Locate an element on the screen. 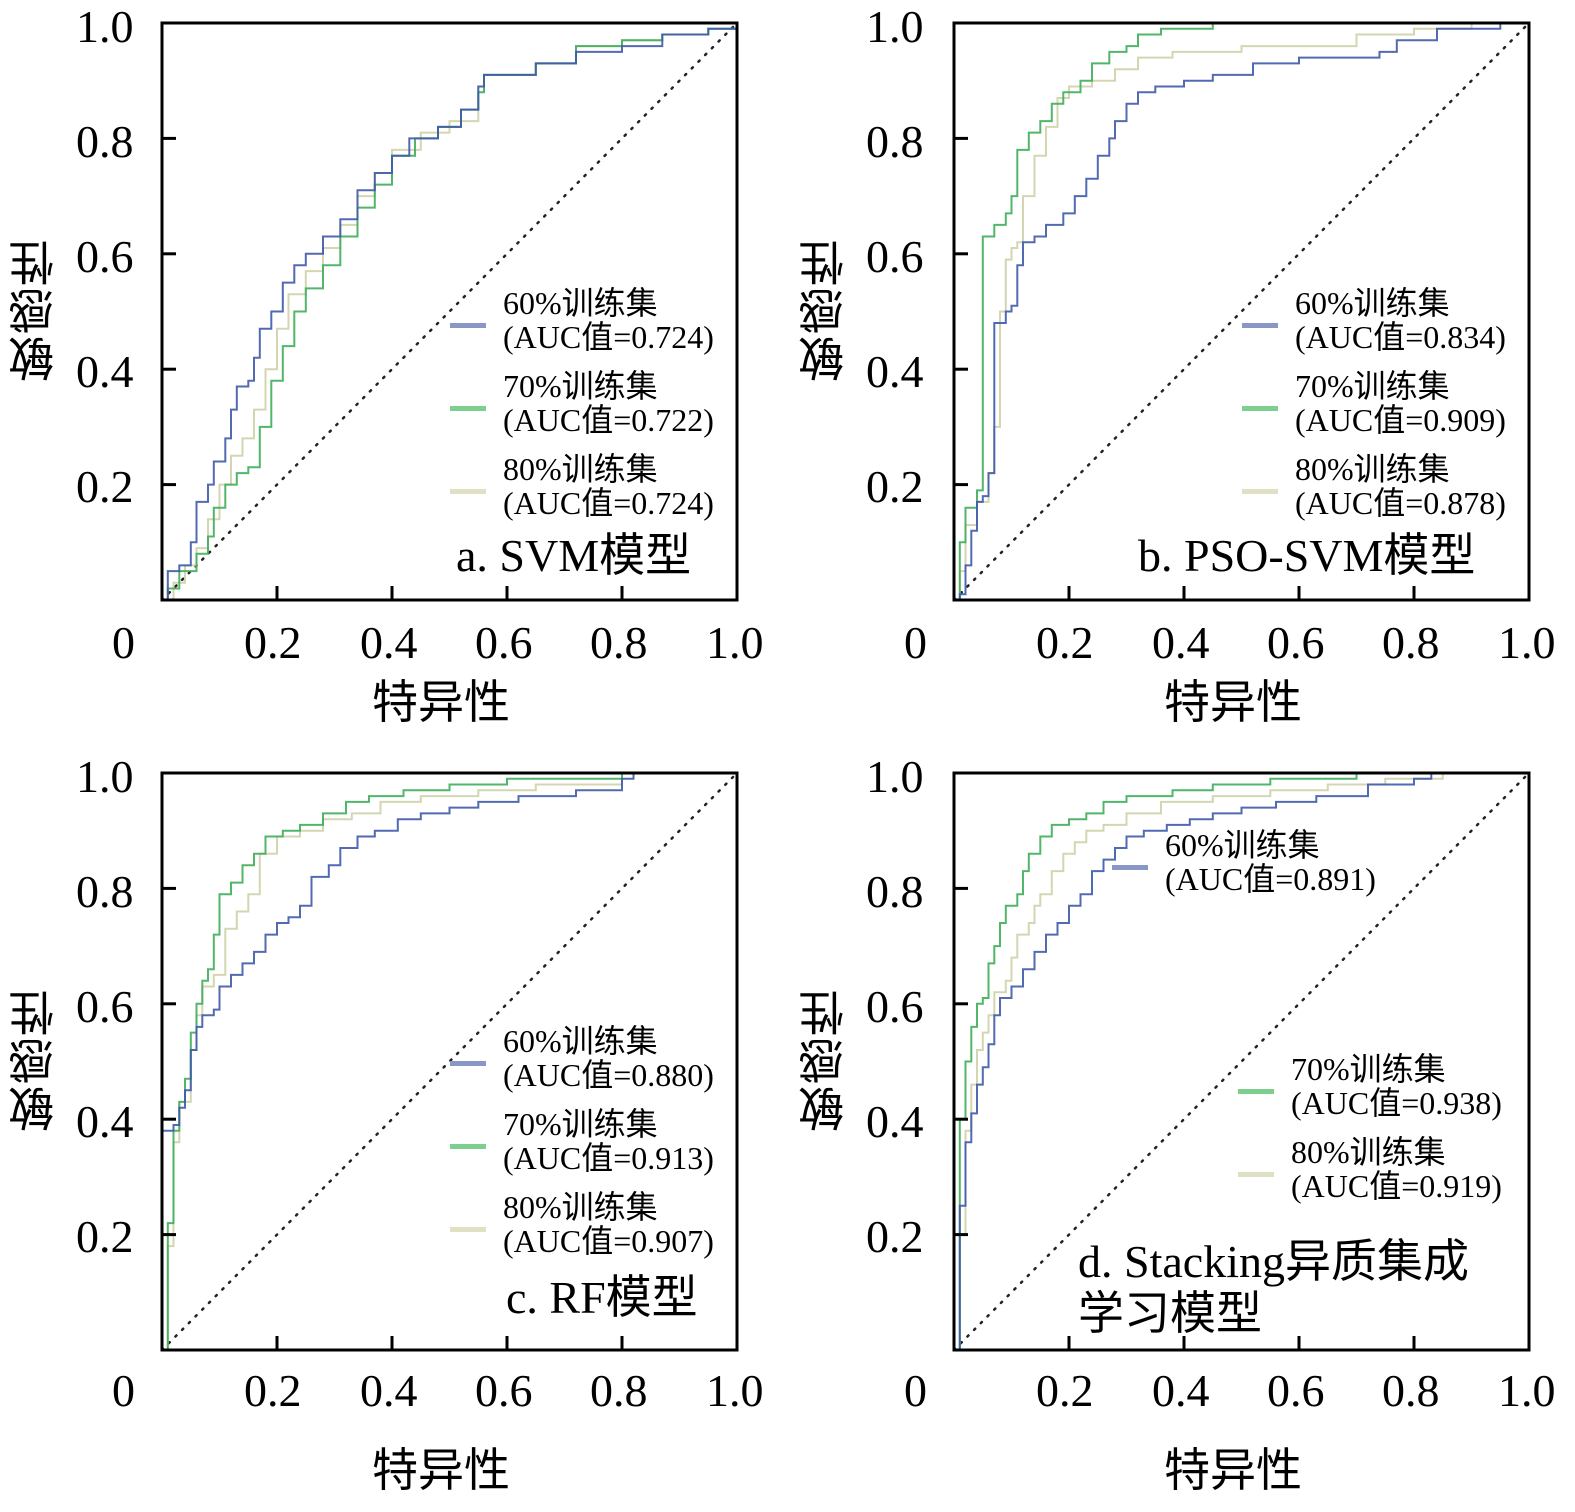 Image resolution: width=1575 pixels, height=1512 pixels. legend-label: 80%训练集 (AUC值=0.907) is located at coordinates (608, 1224).